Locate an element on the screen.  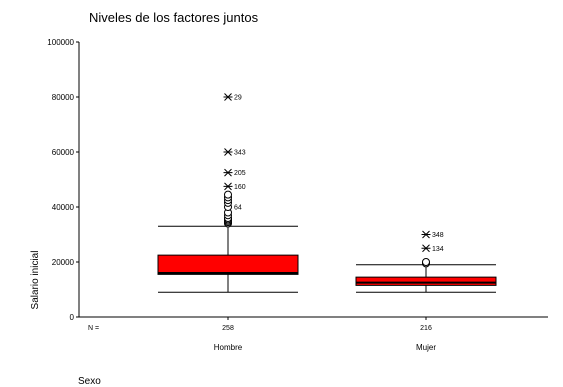
y-tick-label: 20000 is located at coordinates (63, 262).